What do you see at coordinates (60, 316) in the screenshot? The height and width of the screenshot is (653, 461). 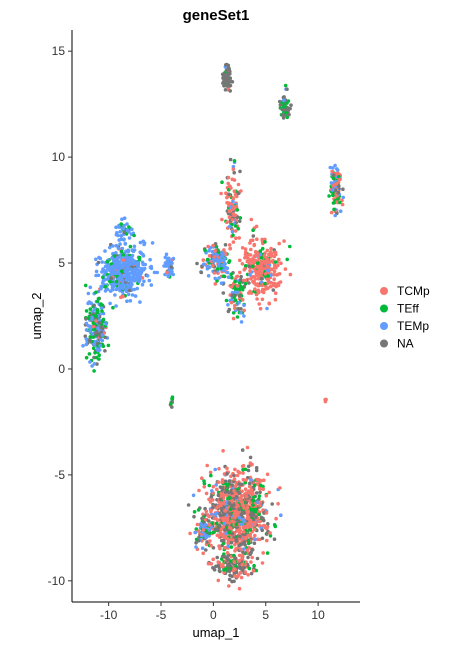 I see `y-axis-ticks: -10 -5 0 5 10 15` at bounding box center [60, 316].